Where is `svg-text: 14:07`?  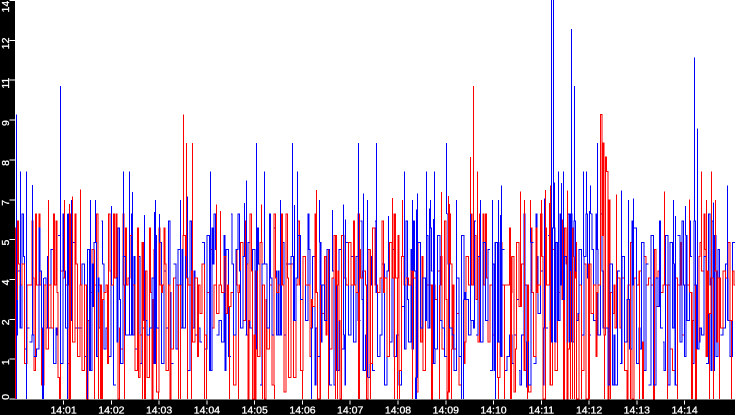
svg-text: 14:07 is located at coordinates (350, 410).